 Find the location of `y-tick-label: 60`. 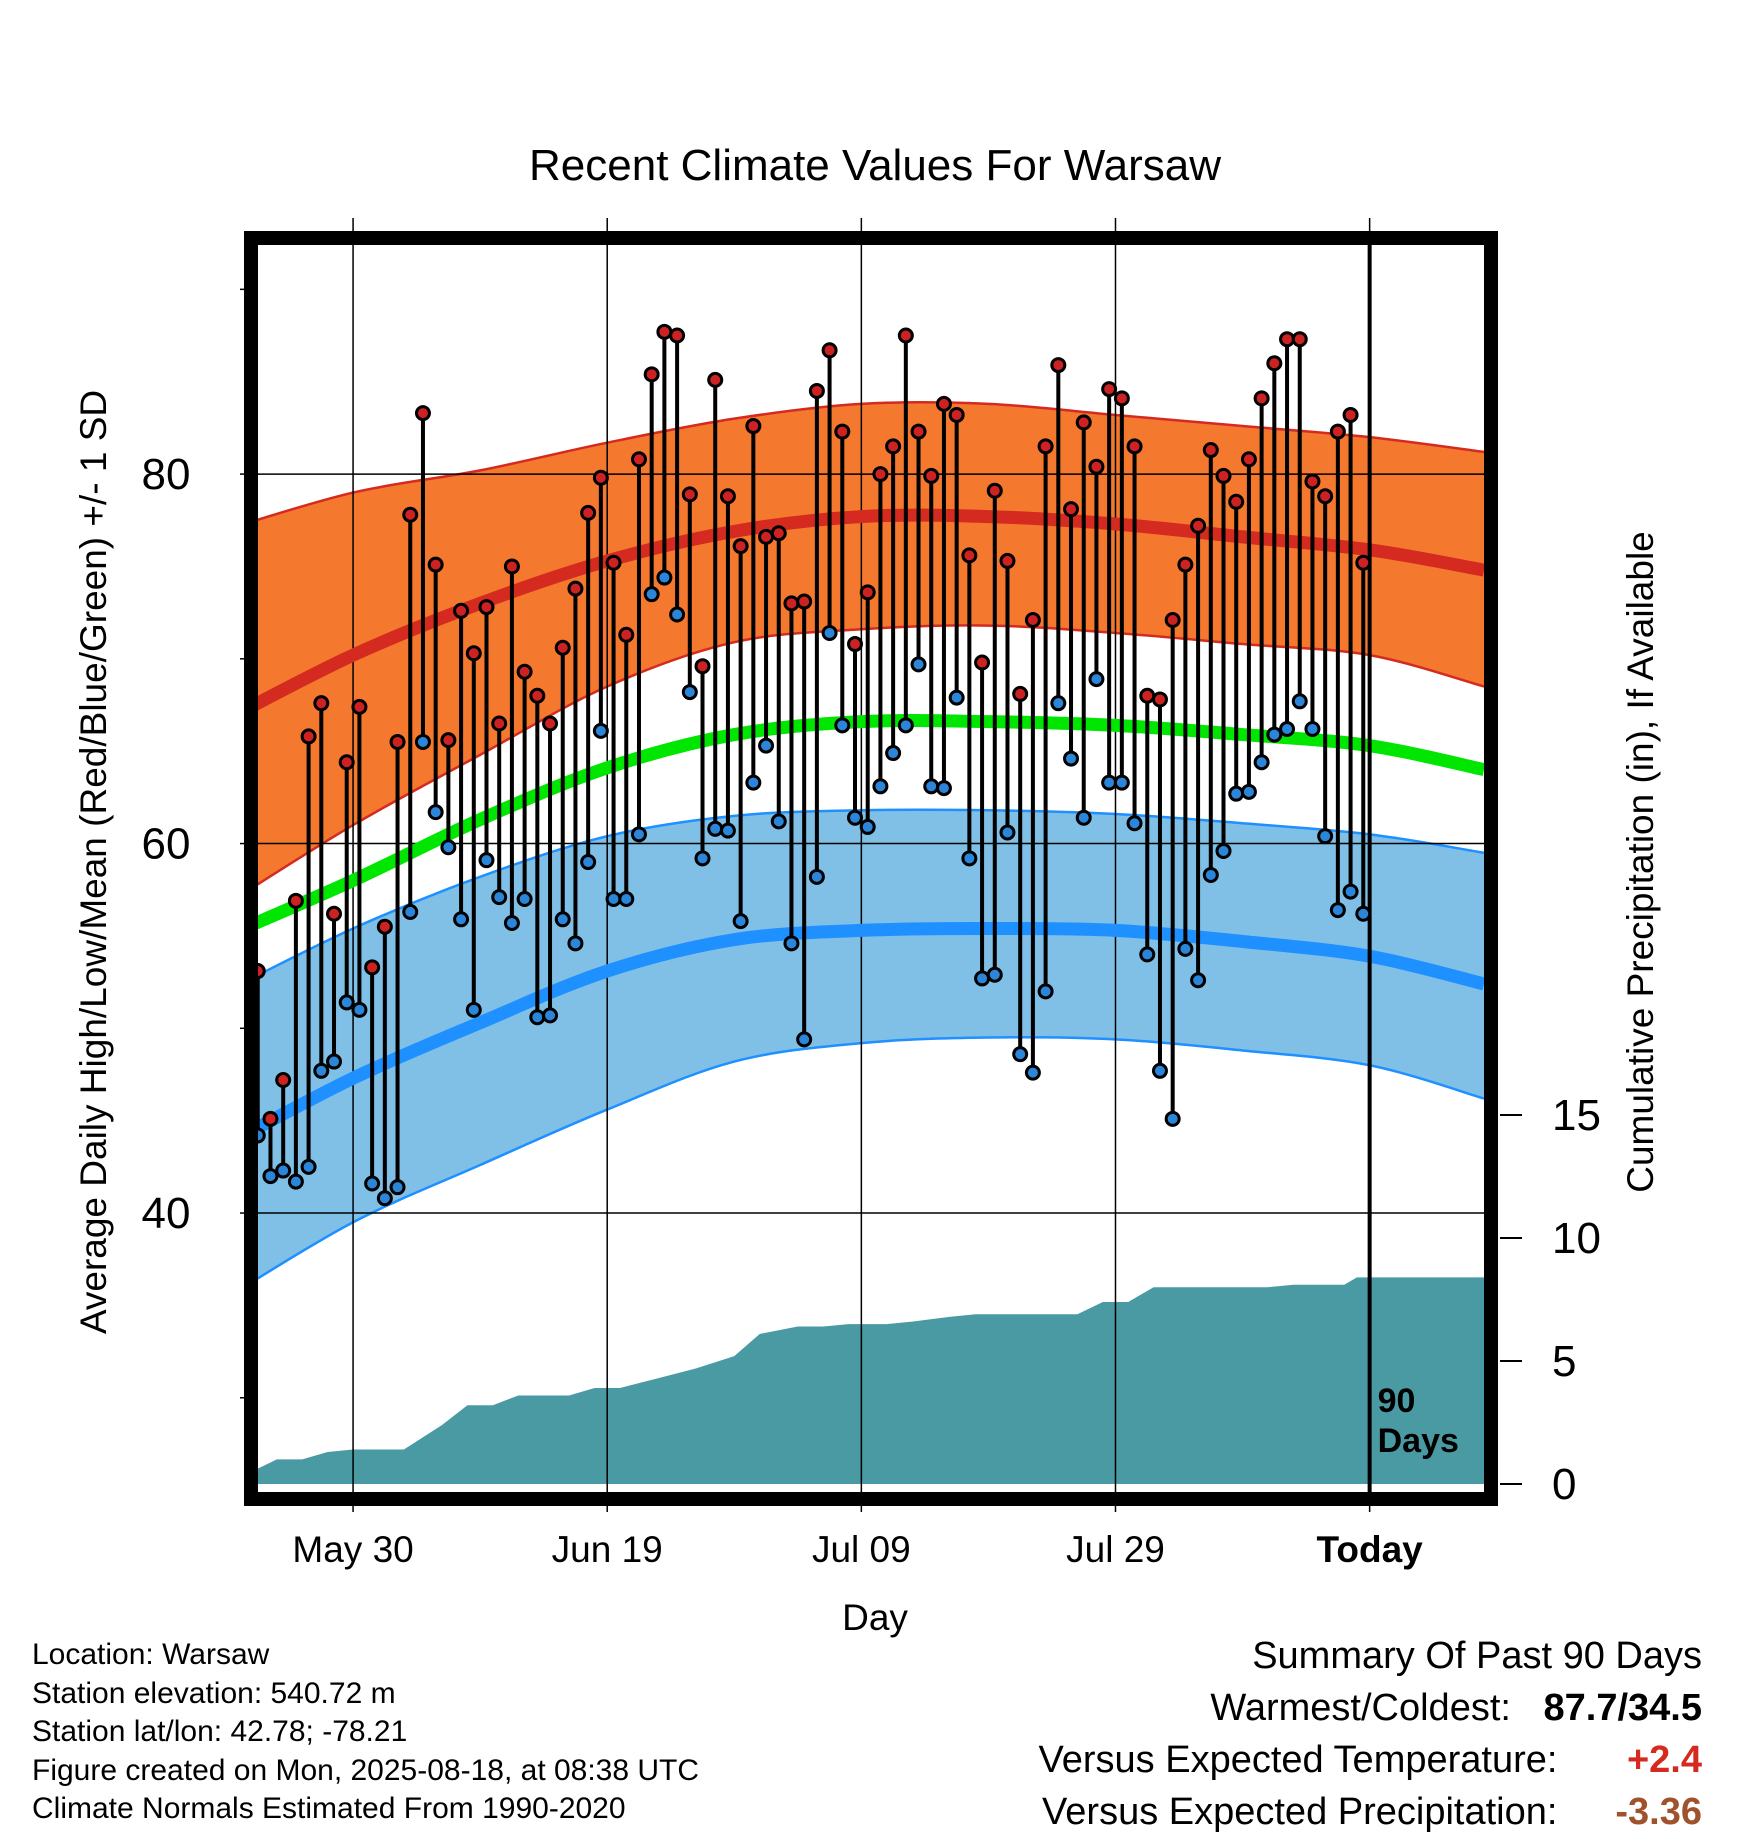

y-tick-label: 60 is located at coordinates (166, 844).